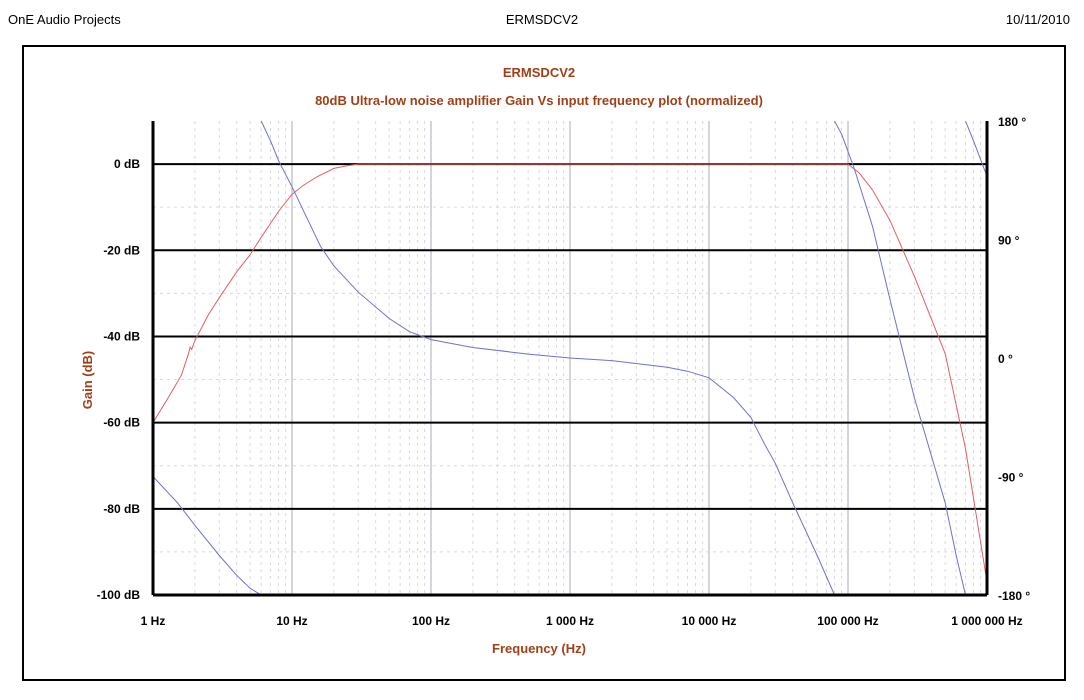 The width and height of the screenshot is (1084, 700). What do you see at coordinates (1005, 359) in the screenshot?
I see `y2-tick-label: 0 °` at bounding box center [1005, 359].